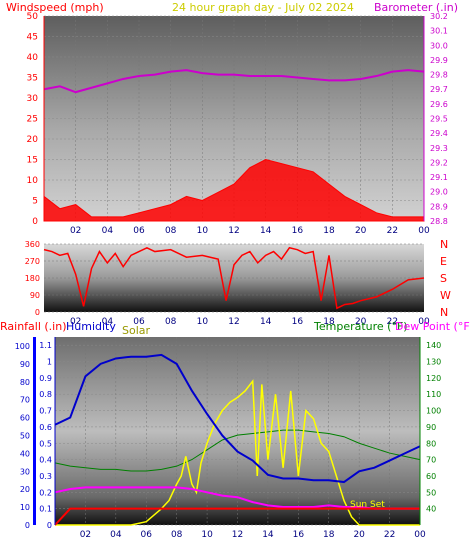  Describe the element at coordinates (439, 148) in the screenshot. I see `y-right-tick-label: 29.3` at that location.